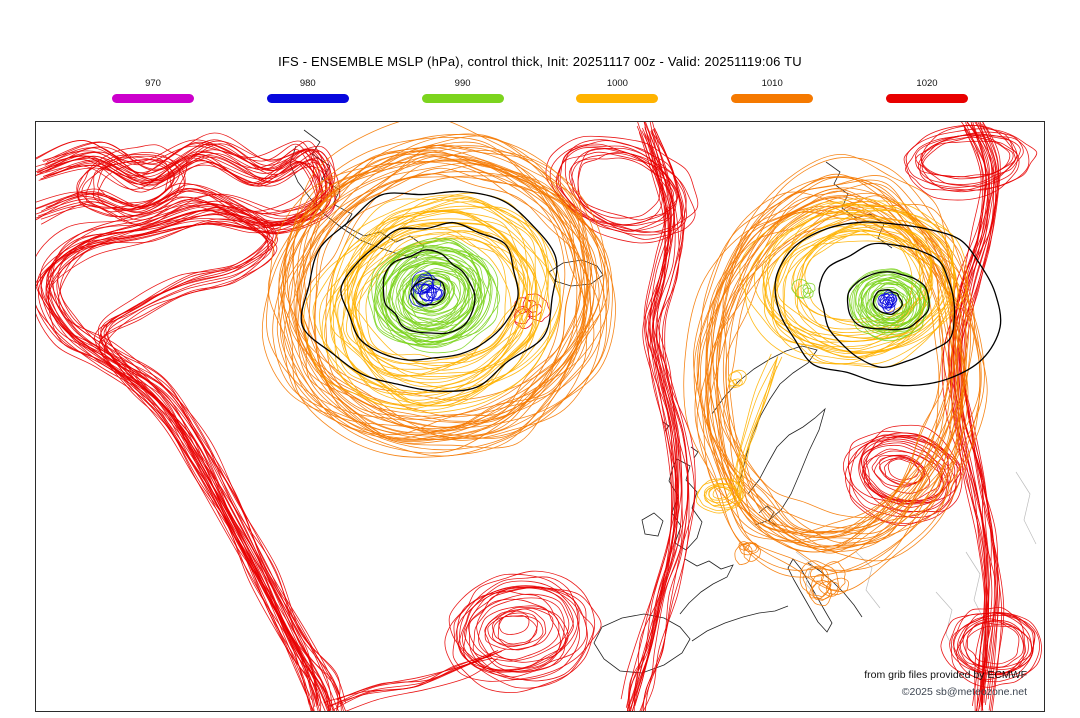  Describe the element at coordinates (540, 91) in the screenshot. I see `pressure-legend: 970 980 990 1000 1010 1020` at that location.